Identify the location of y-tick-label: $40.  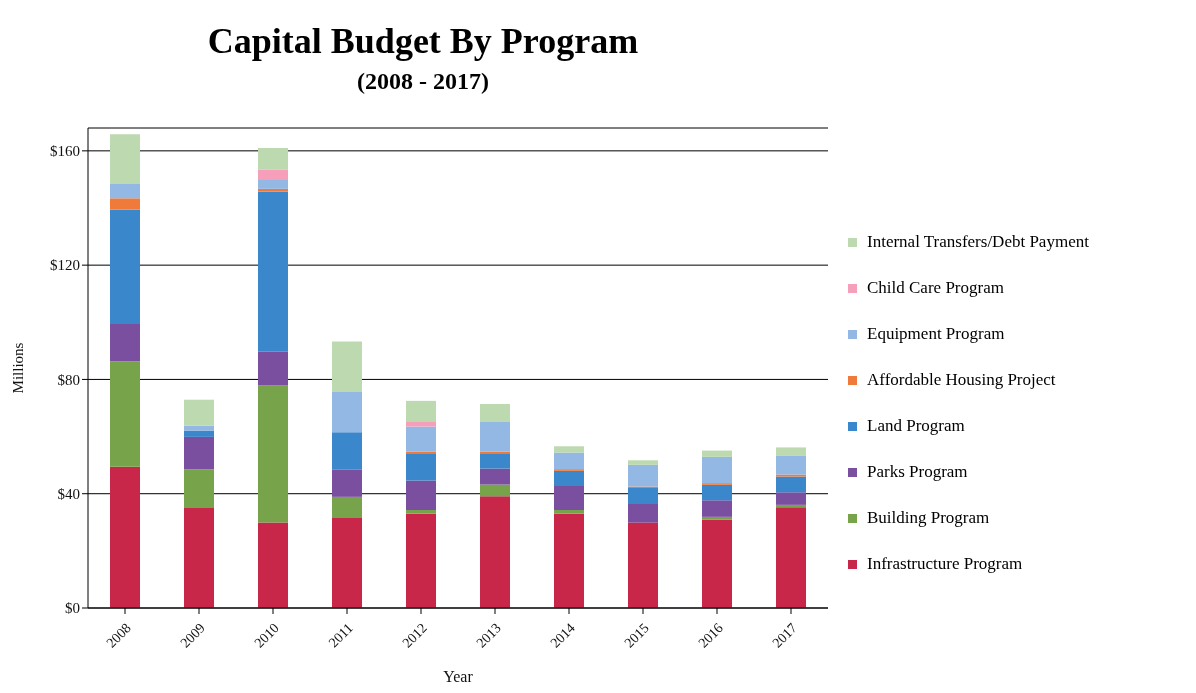
(68, 494).